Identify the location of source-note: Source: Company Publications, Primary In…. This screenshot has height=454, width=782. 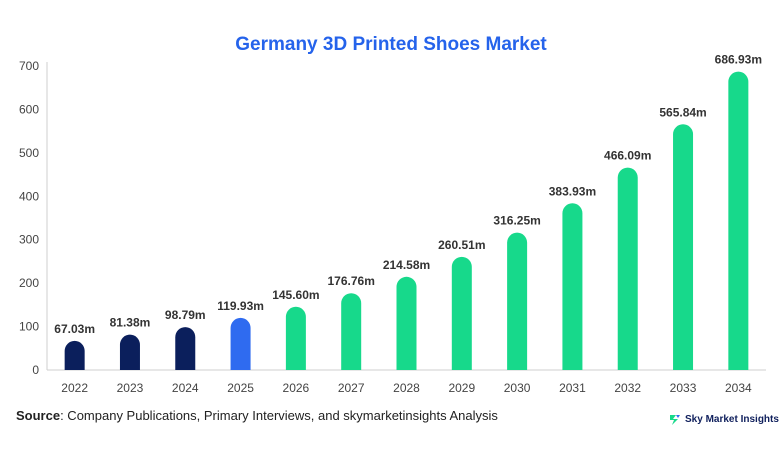
(257, 415).